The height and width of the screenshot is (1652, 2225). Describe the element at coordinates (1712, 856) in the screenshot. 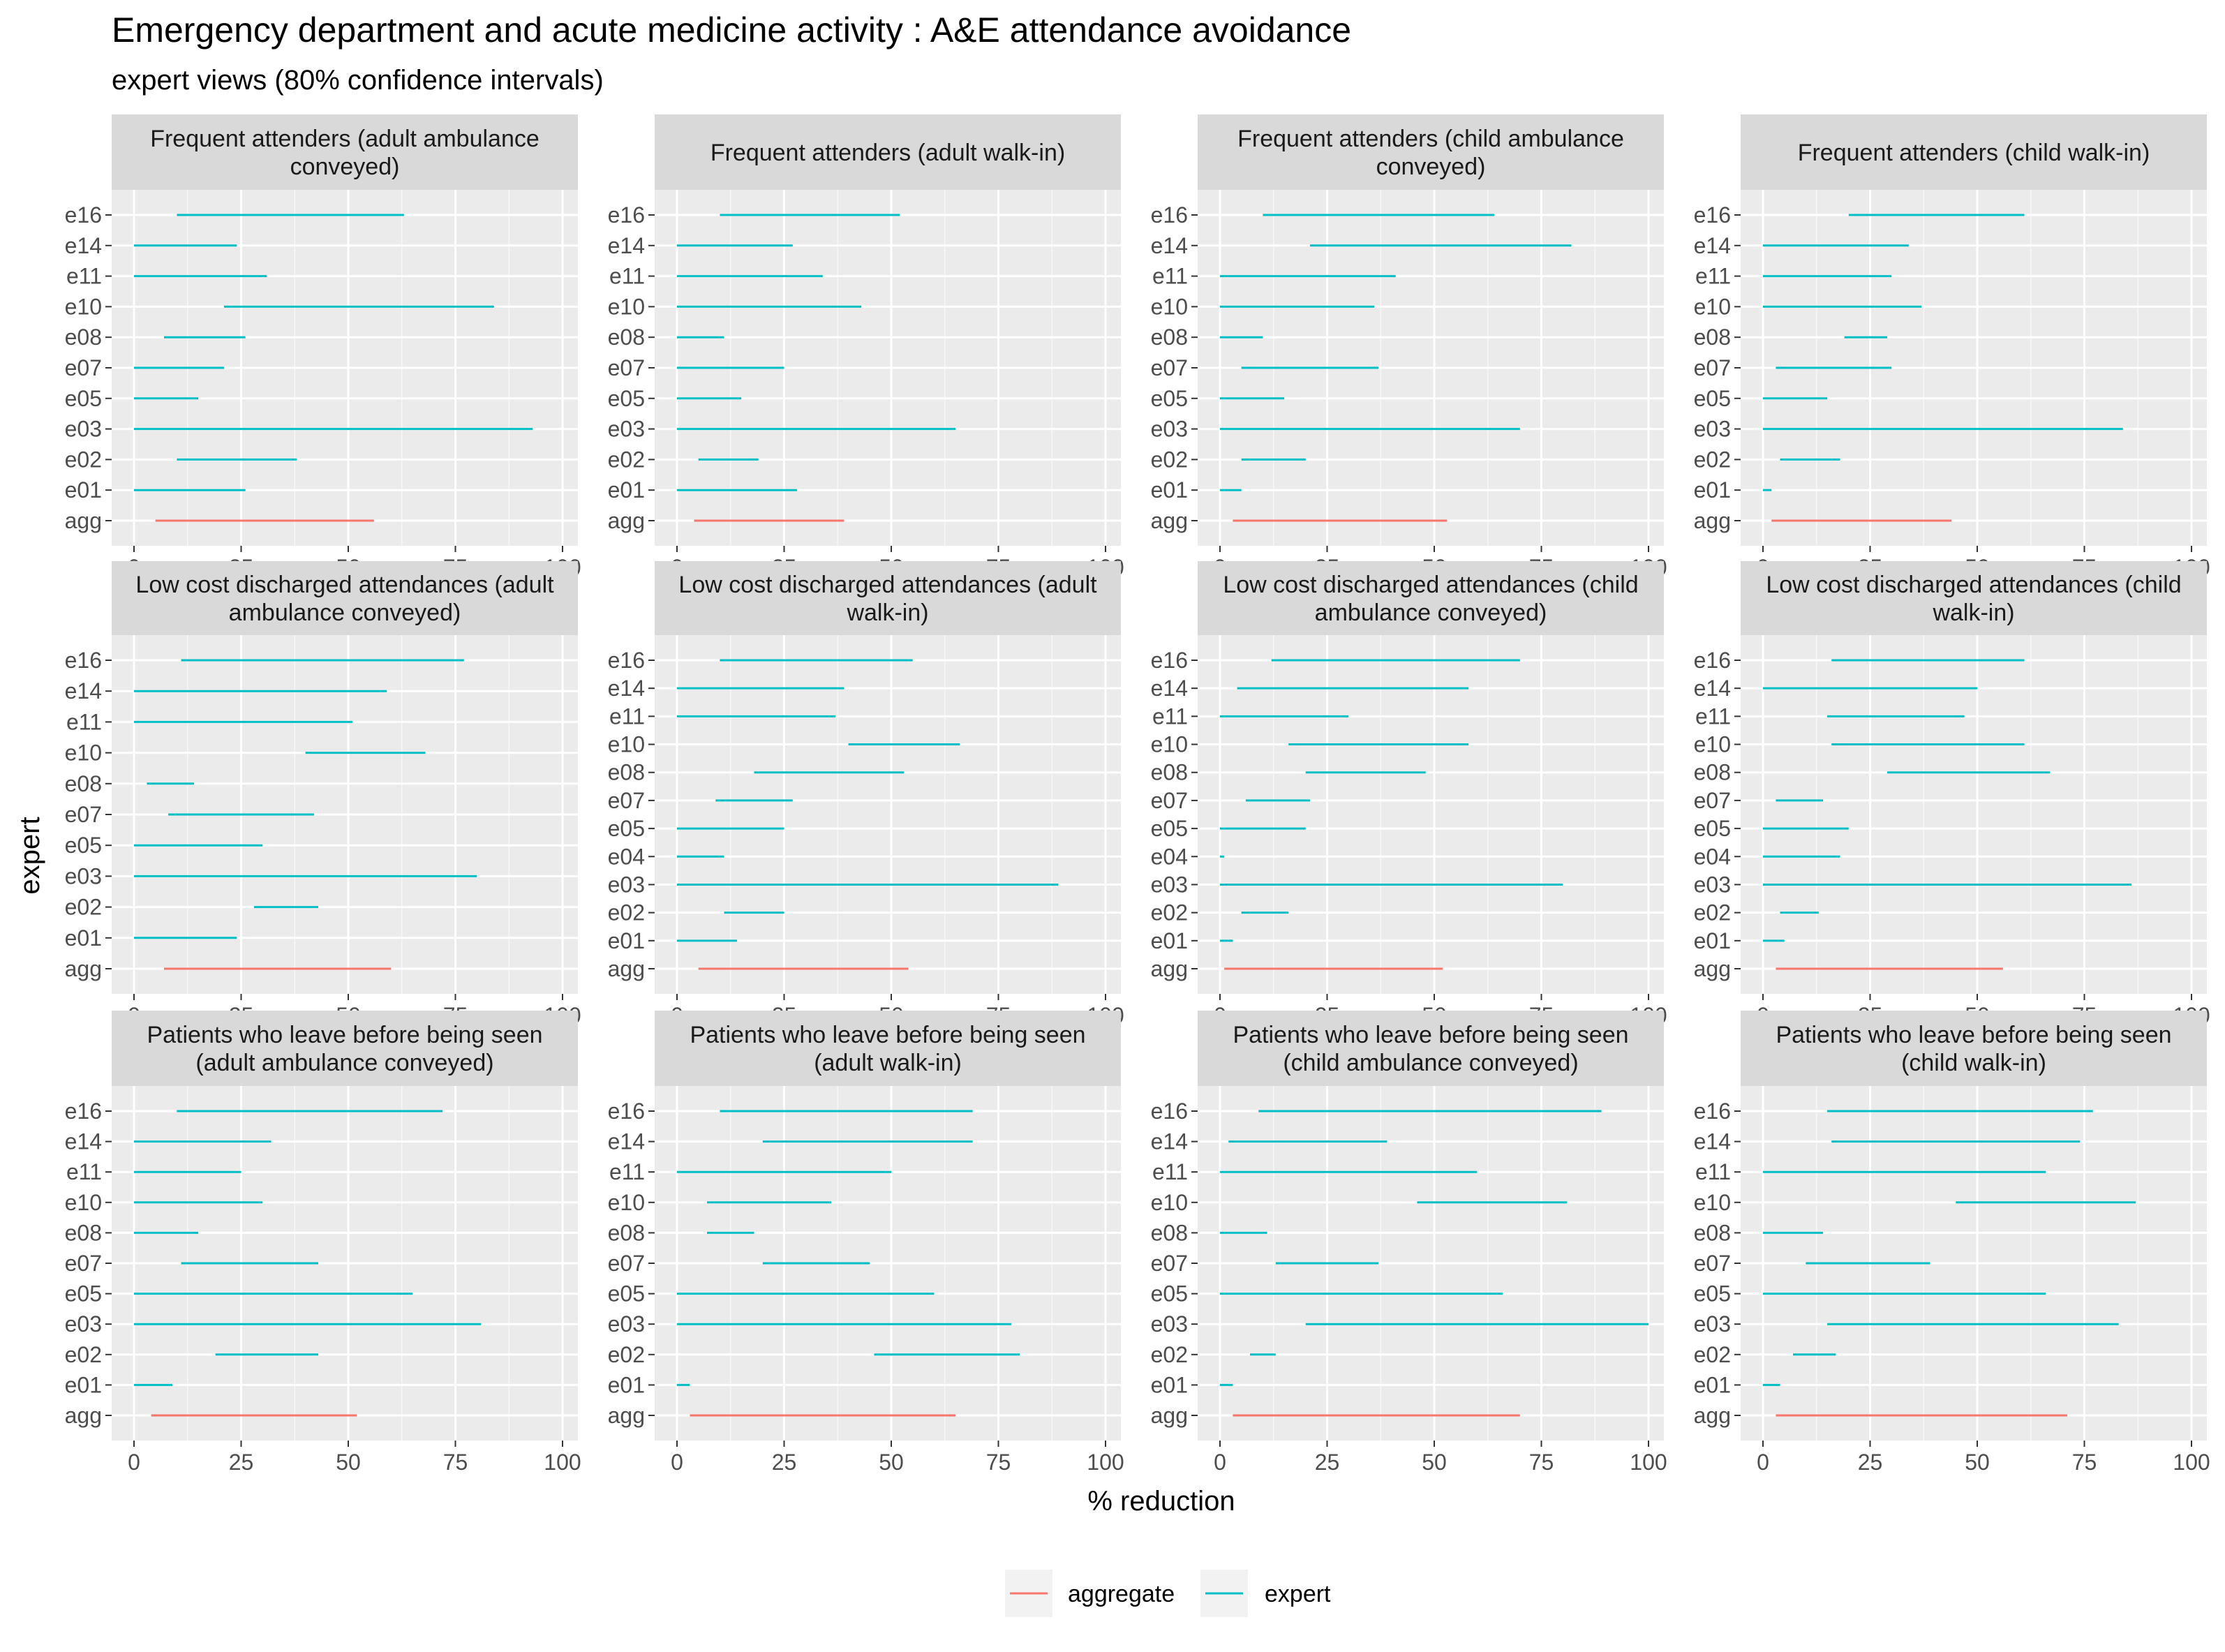

I see `y-tick-label: e04` at that location.